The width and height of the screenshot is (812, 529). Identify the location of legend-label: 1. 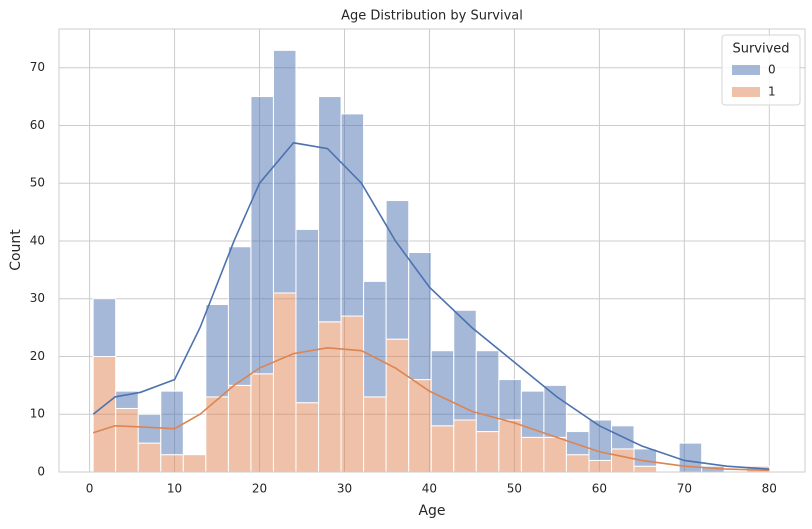
(772, 92).